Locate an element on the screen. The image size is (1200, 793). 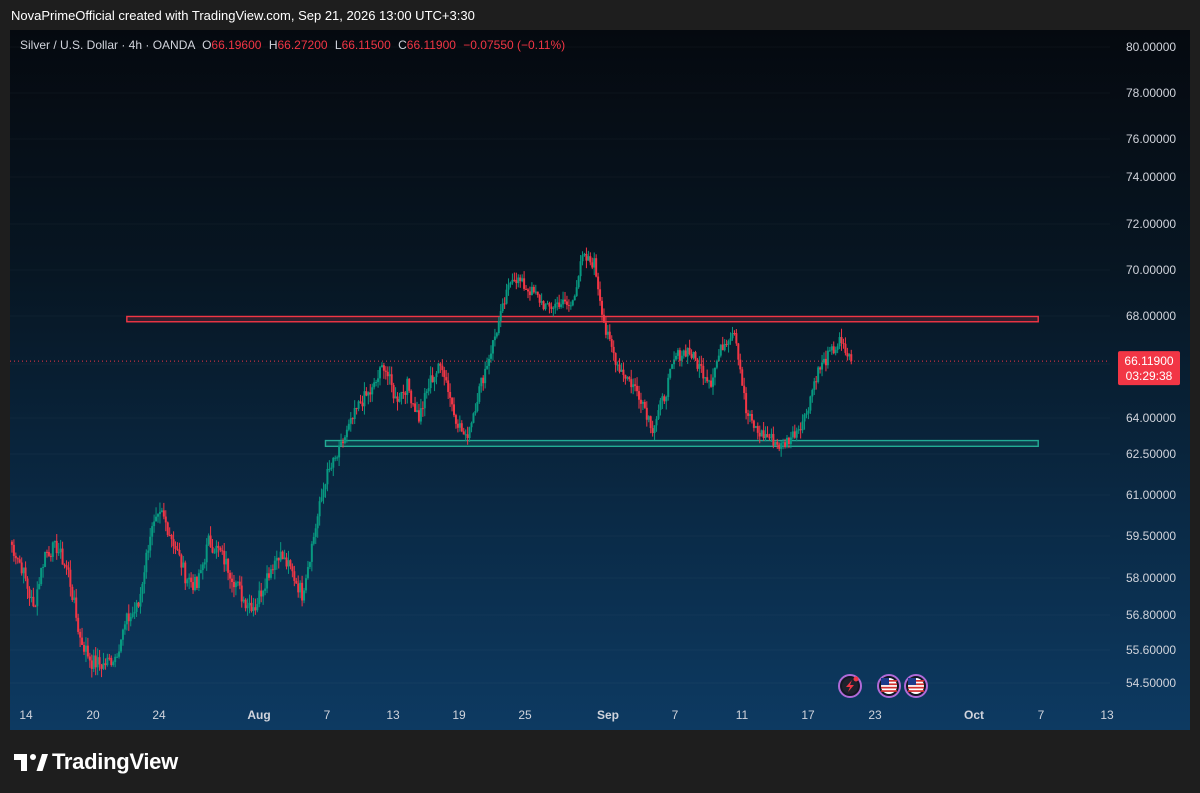
resistance-zone is located at coordinates (582, 319).